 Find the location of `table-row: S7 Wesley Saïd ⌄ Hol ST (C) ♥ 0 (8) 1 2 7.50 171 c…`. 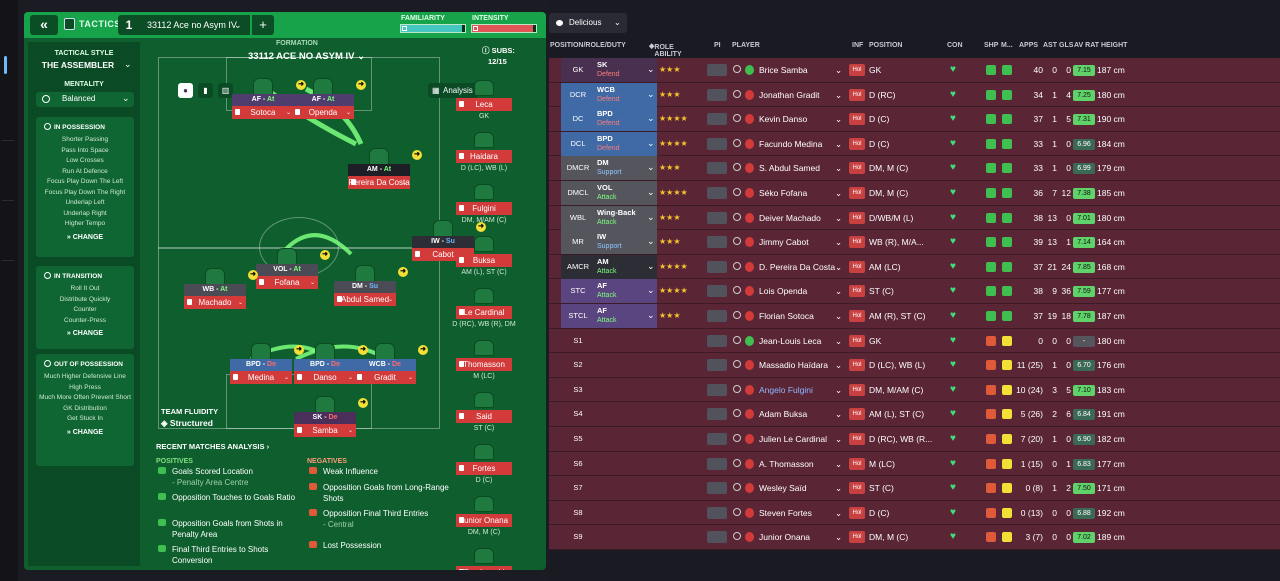

table-row: S7 Wesley Saïd ⌄ Hol ST (C) ♥ 0 (8) 1 2 7.50 171 c… is located at coordinates (914, 488).